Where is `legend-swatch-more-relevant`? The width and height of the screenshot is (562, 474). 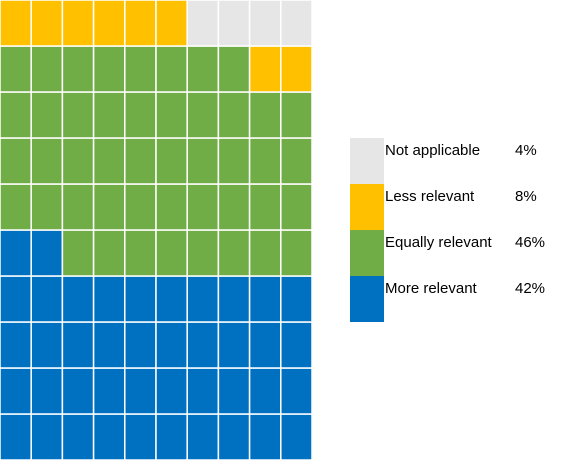 legend-swatch-more-relevant is located at coordinates (367, 299).